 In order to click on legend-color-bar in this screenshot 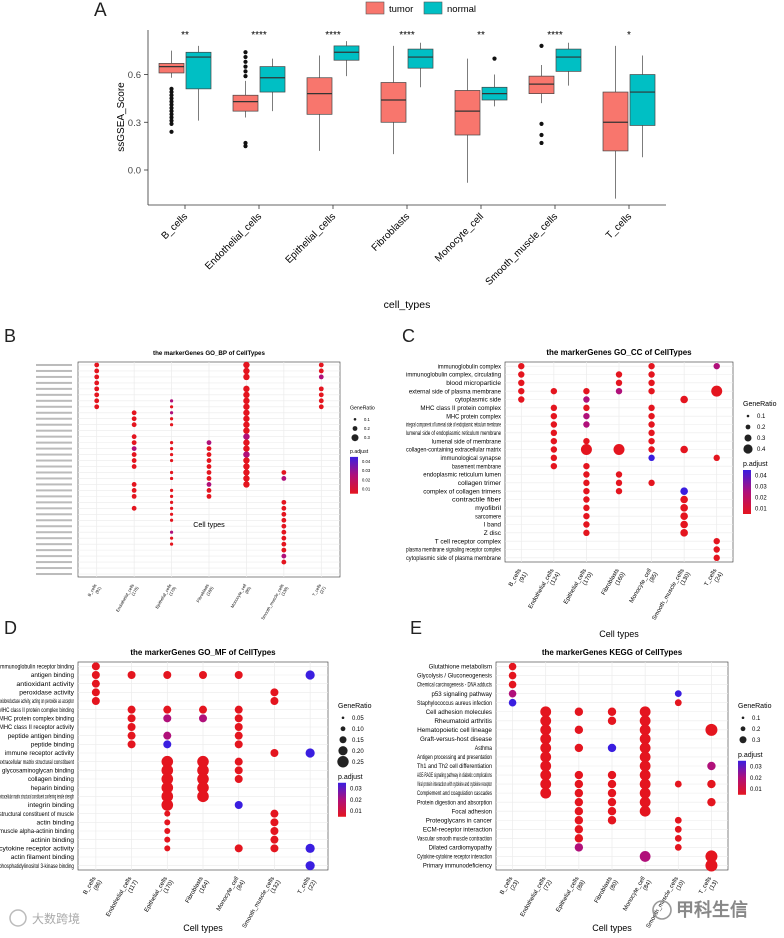, I will do `click(742, 777)`.